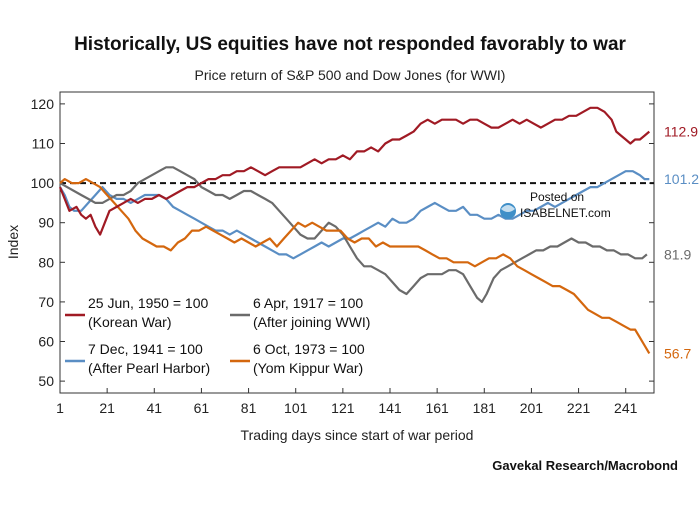 Image resolution: width=700 pixels, height=510 pixels. I want to click on legend-line-2: (After Pearl Harbor), so click(149, 368).